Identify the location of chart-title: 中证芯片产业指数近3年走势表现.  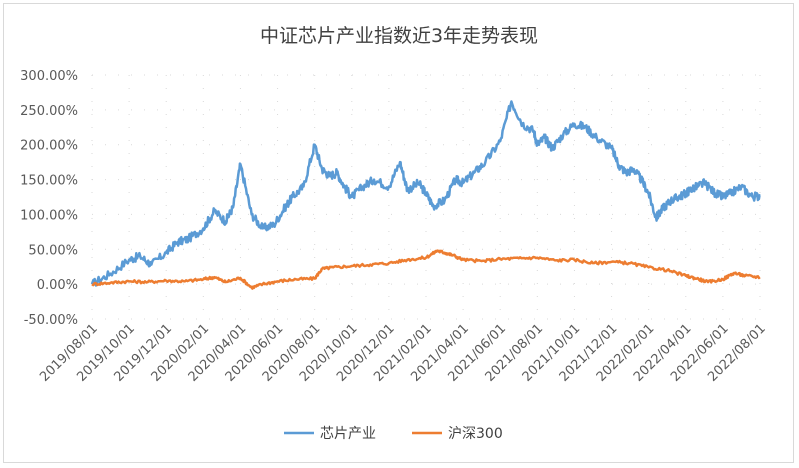
(399, 36).